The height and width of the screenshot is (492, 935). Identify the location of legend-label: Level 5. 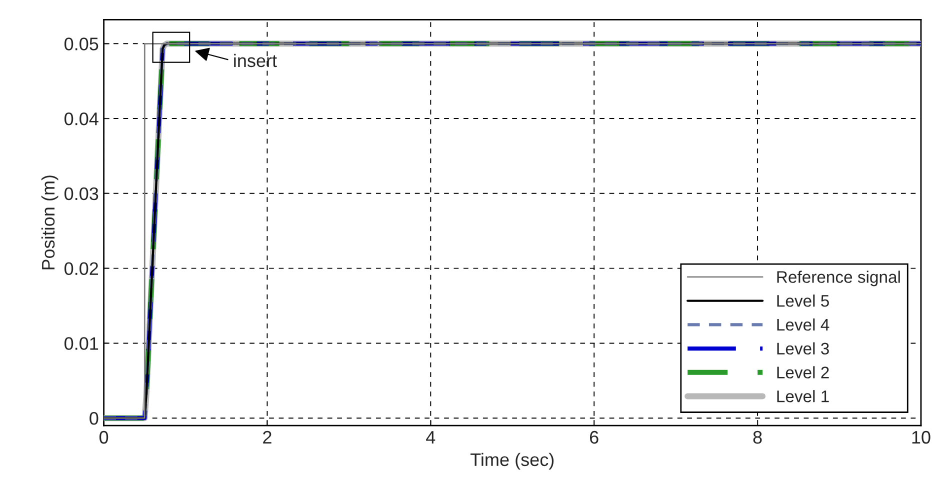
(803, 300).